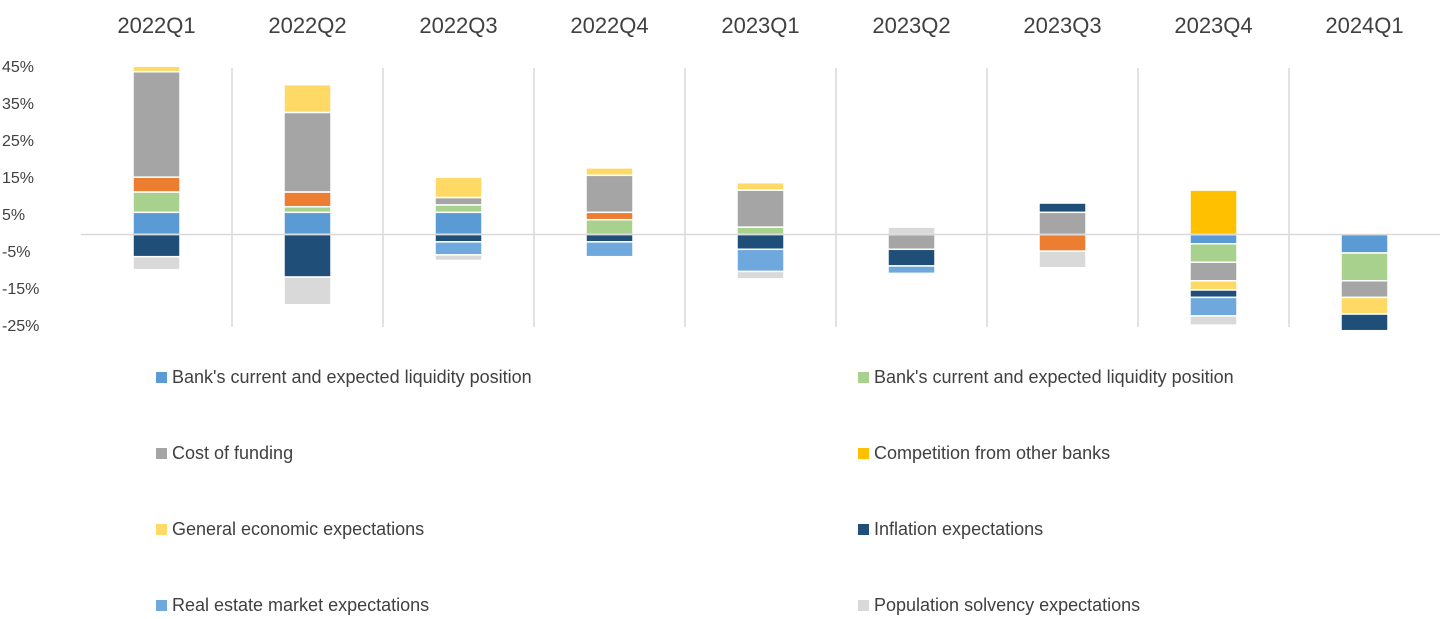 The image size is (1440, 619). I want to click on x-tick-label: 2023Q2, so click(911, 25).